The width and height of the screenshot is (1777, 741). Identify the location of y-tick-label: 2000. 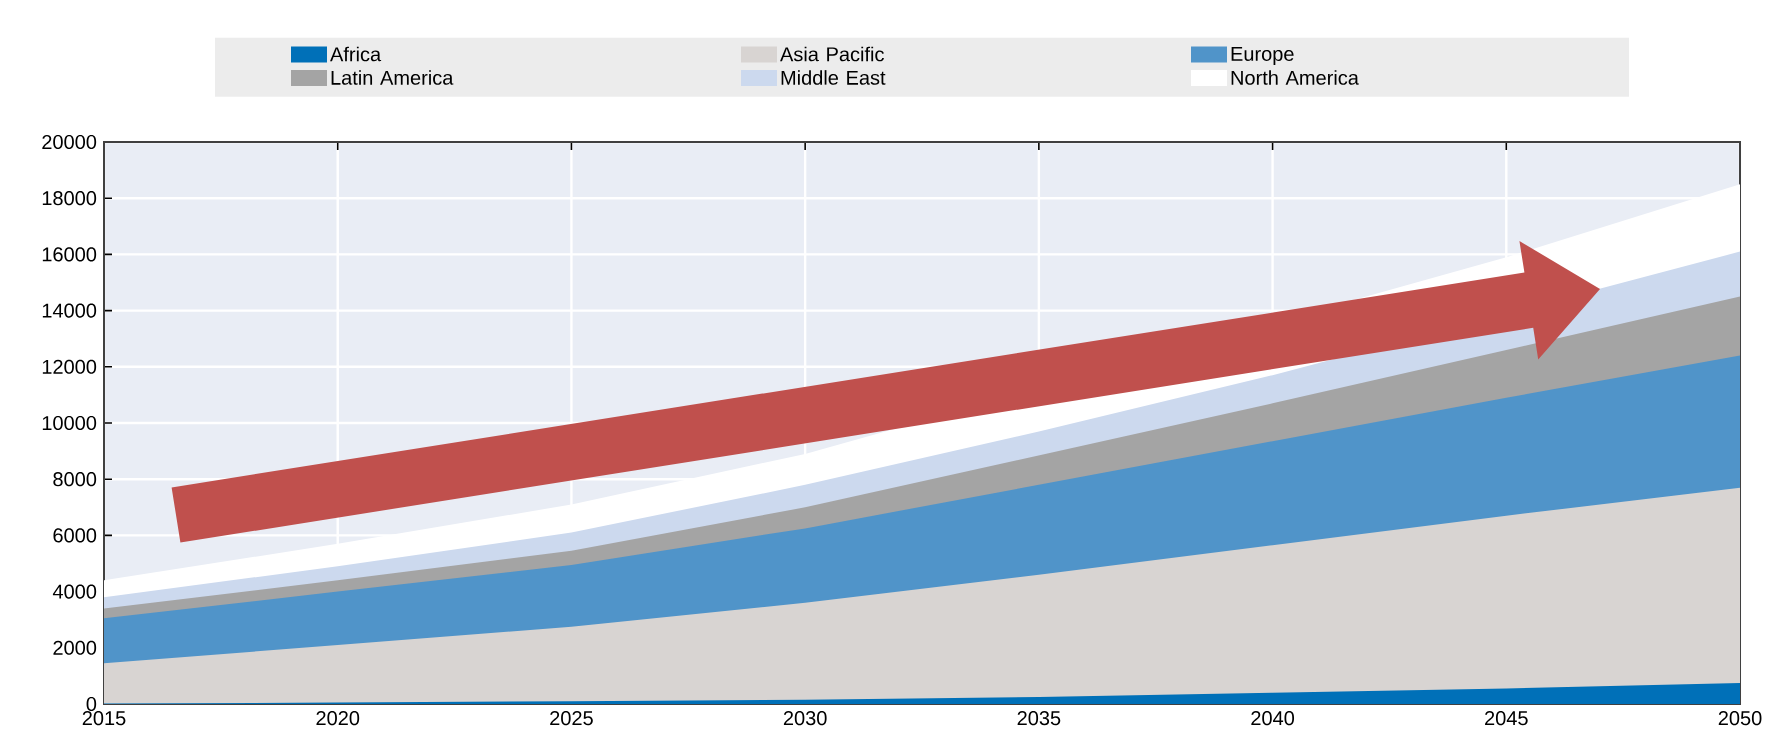
(75, 647).